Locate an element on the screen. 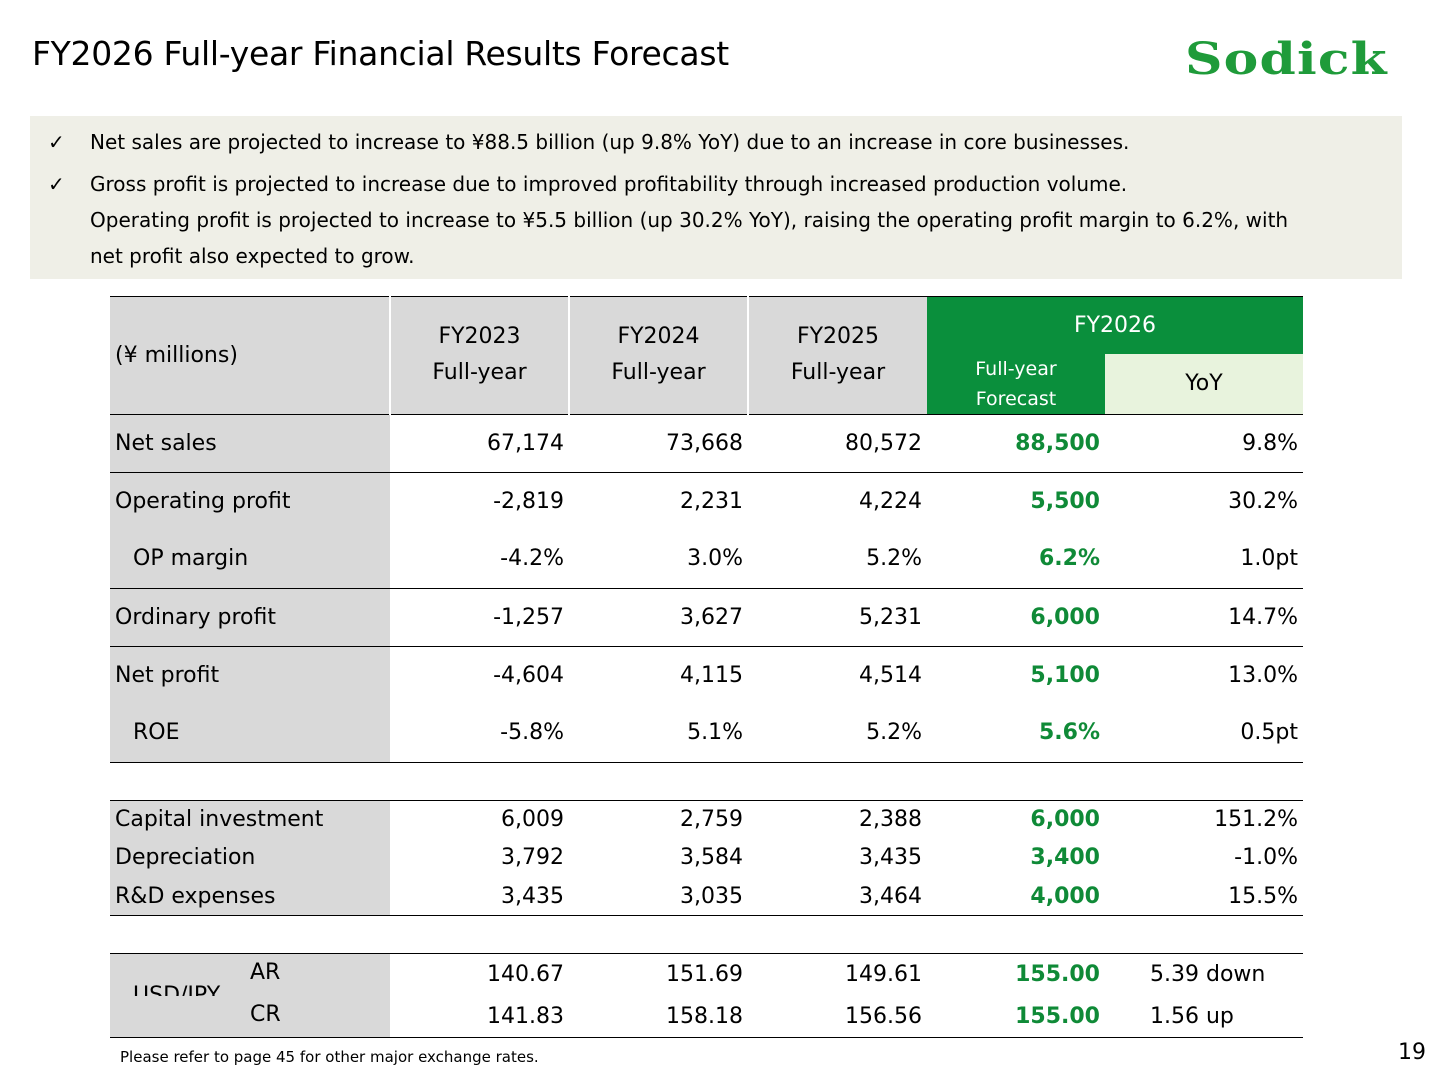  table-row: OP margin -4.2% 3.0% 5.2% 6.2% 1.0pt is located at coordinates (706, 559).